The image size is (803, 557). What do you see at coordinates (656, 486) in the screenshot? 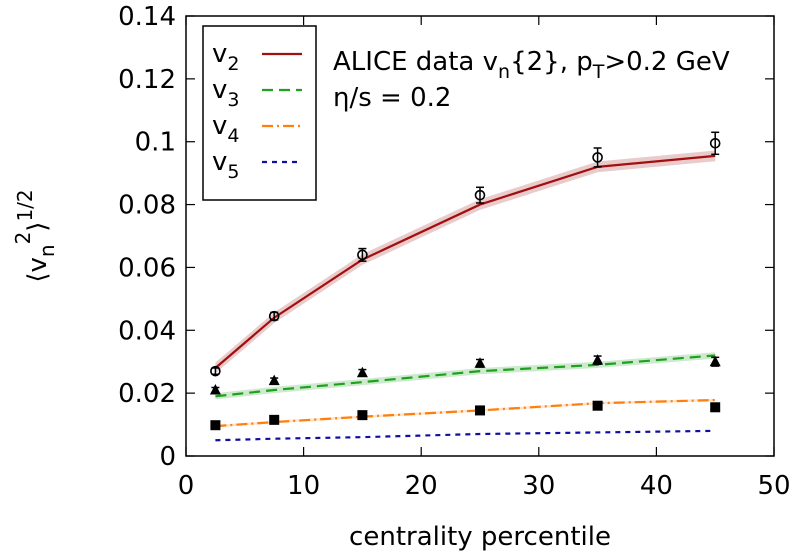
I see `x-tick-label: 40` at bounding box center [656, 486].